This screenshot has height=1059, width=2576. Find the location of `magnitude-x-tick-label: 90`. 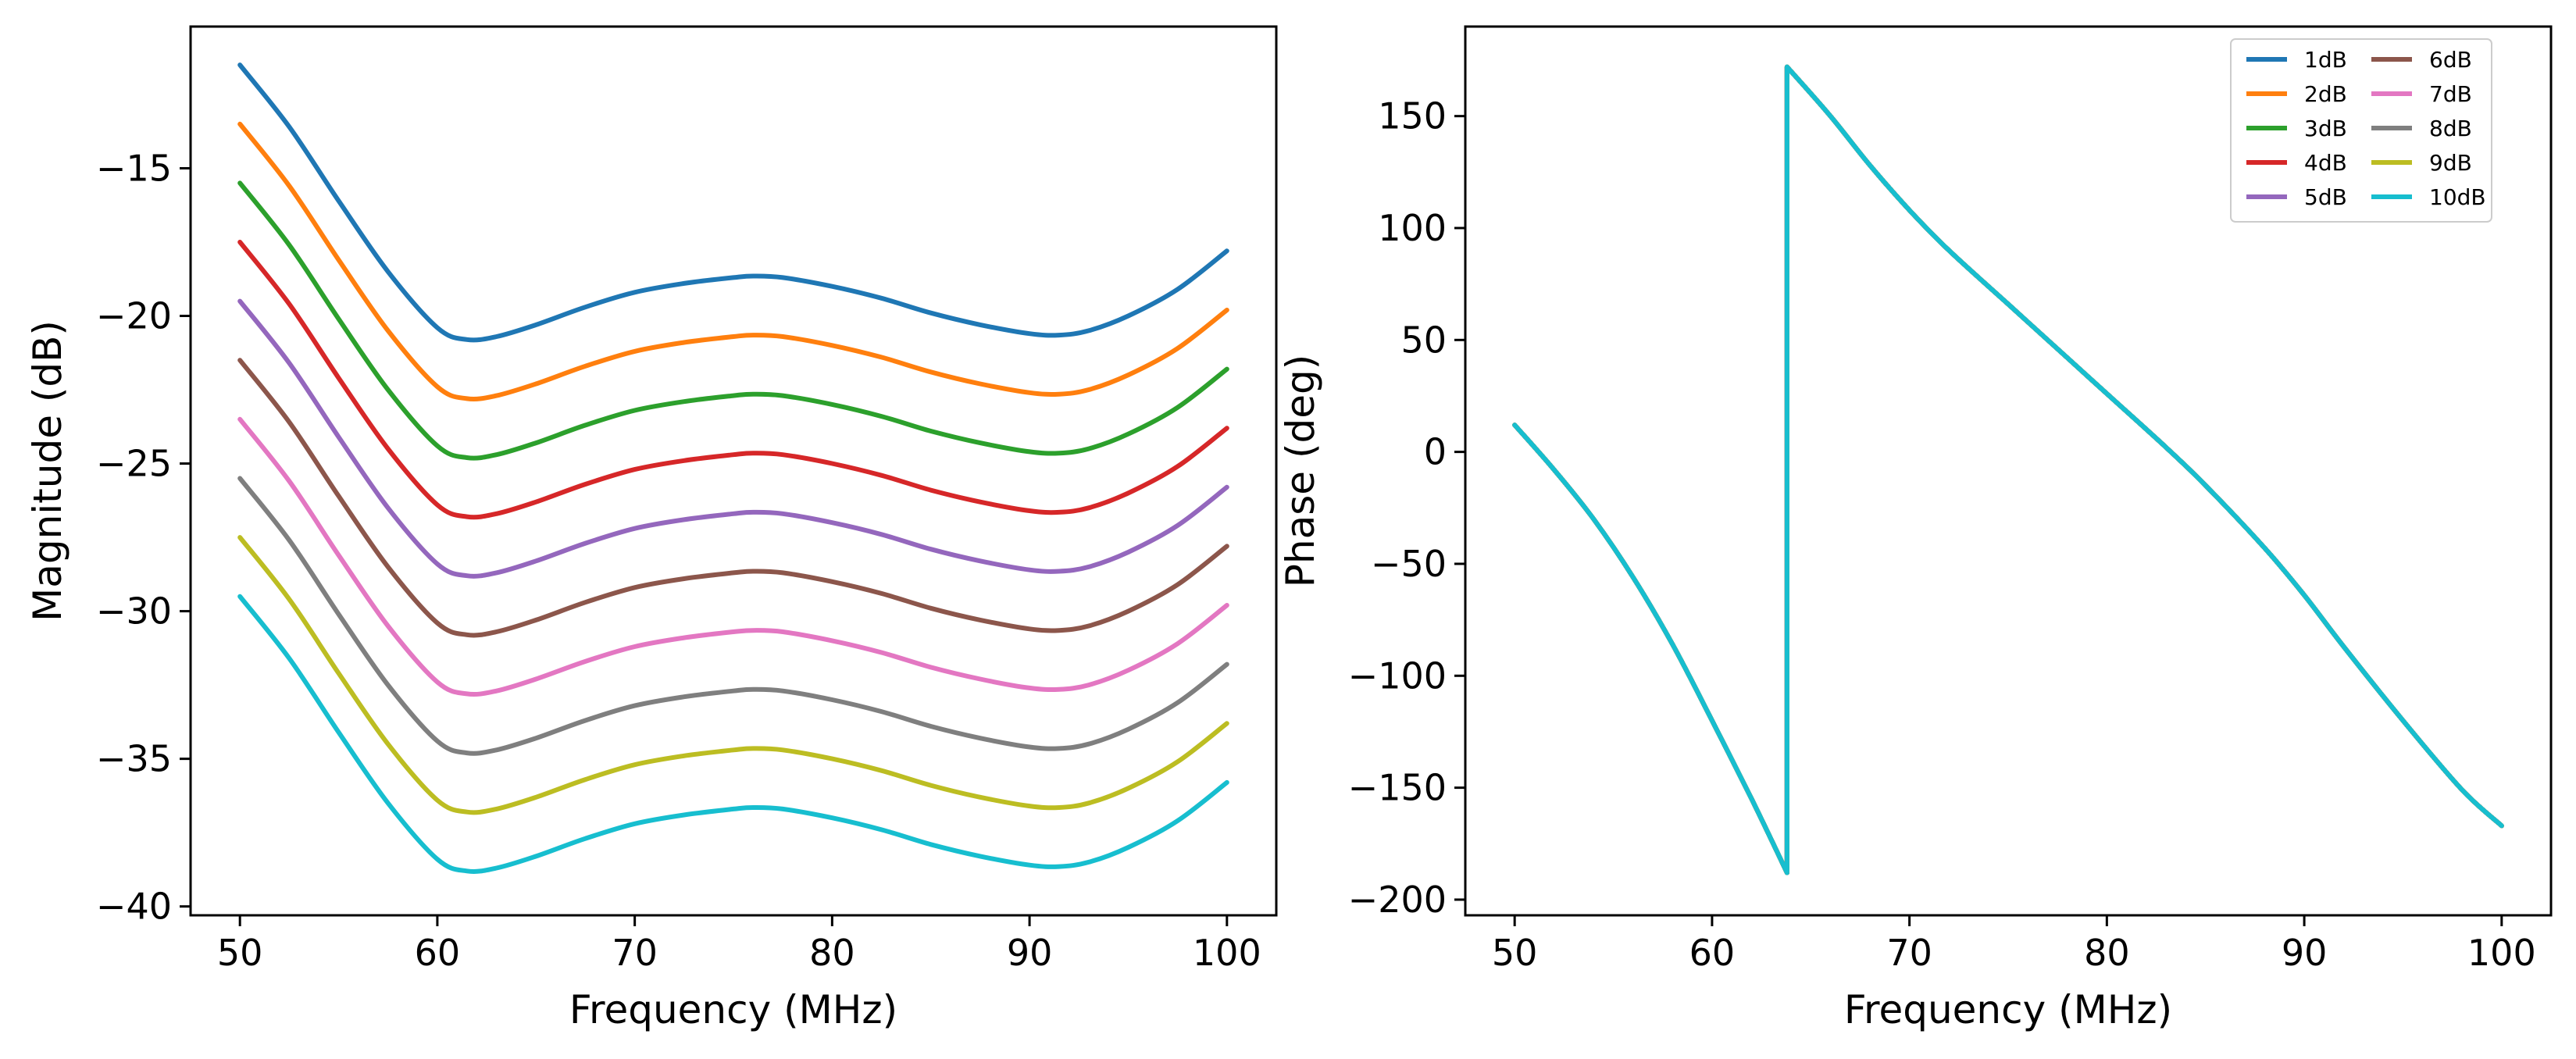

magnitude-x-tick-label: 90 is located at coordinates (1030, 953).